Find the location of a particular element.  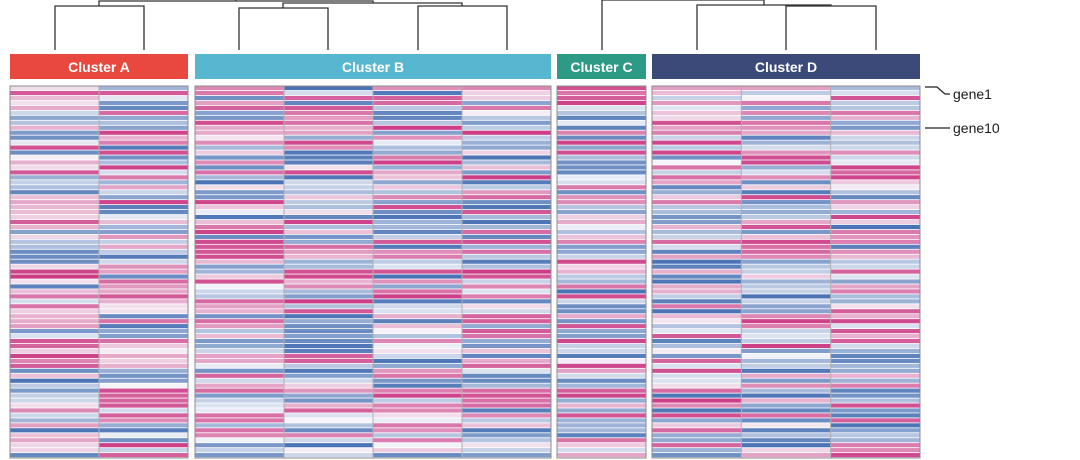

heatmap-cell-d-s1-r39 is located at coordinates (697, 276).